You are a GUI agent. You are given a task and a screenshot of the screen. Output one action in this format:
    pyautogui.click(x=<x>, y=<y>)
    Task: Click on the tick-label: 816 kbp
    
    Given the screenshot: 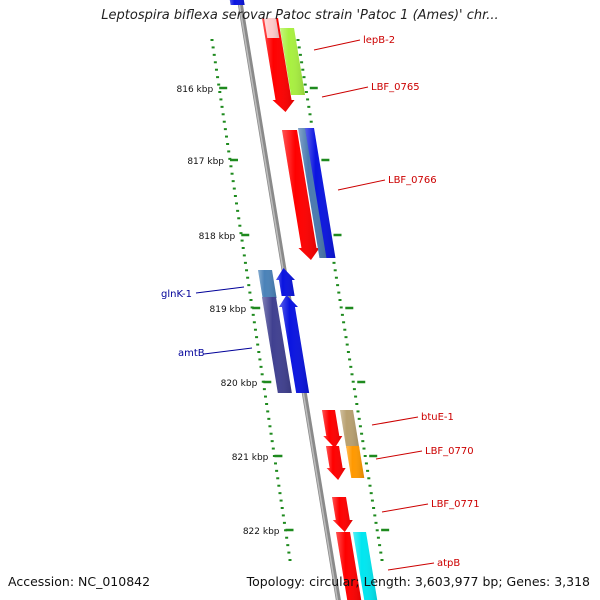 What is the action you would take?
    pyautogui.click(x=195, y=90)
    